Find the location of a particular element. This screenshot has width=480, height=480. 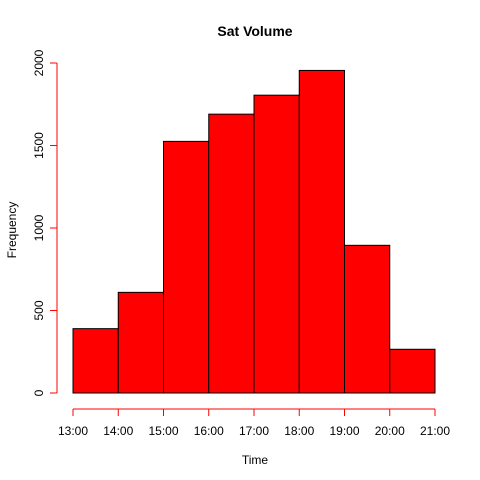

y-axis-label: Frequency is located at coordinates (12, 230).